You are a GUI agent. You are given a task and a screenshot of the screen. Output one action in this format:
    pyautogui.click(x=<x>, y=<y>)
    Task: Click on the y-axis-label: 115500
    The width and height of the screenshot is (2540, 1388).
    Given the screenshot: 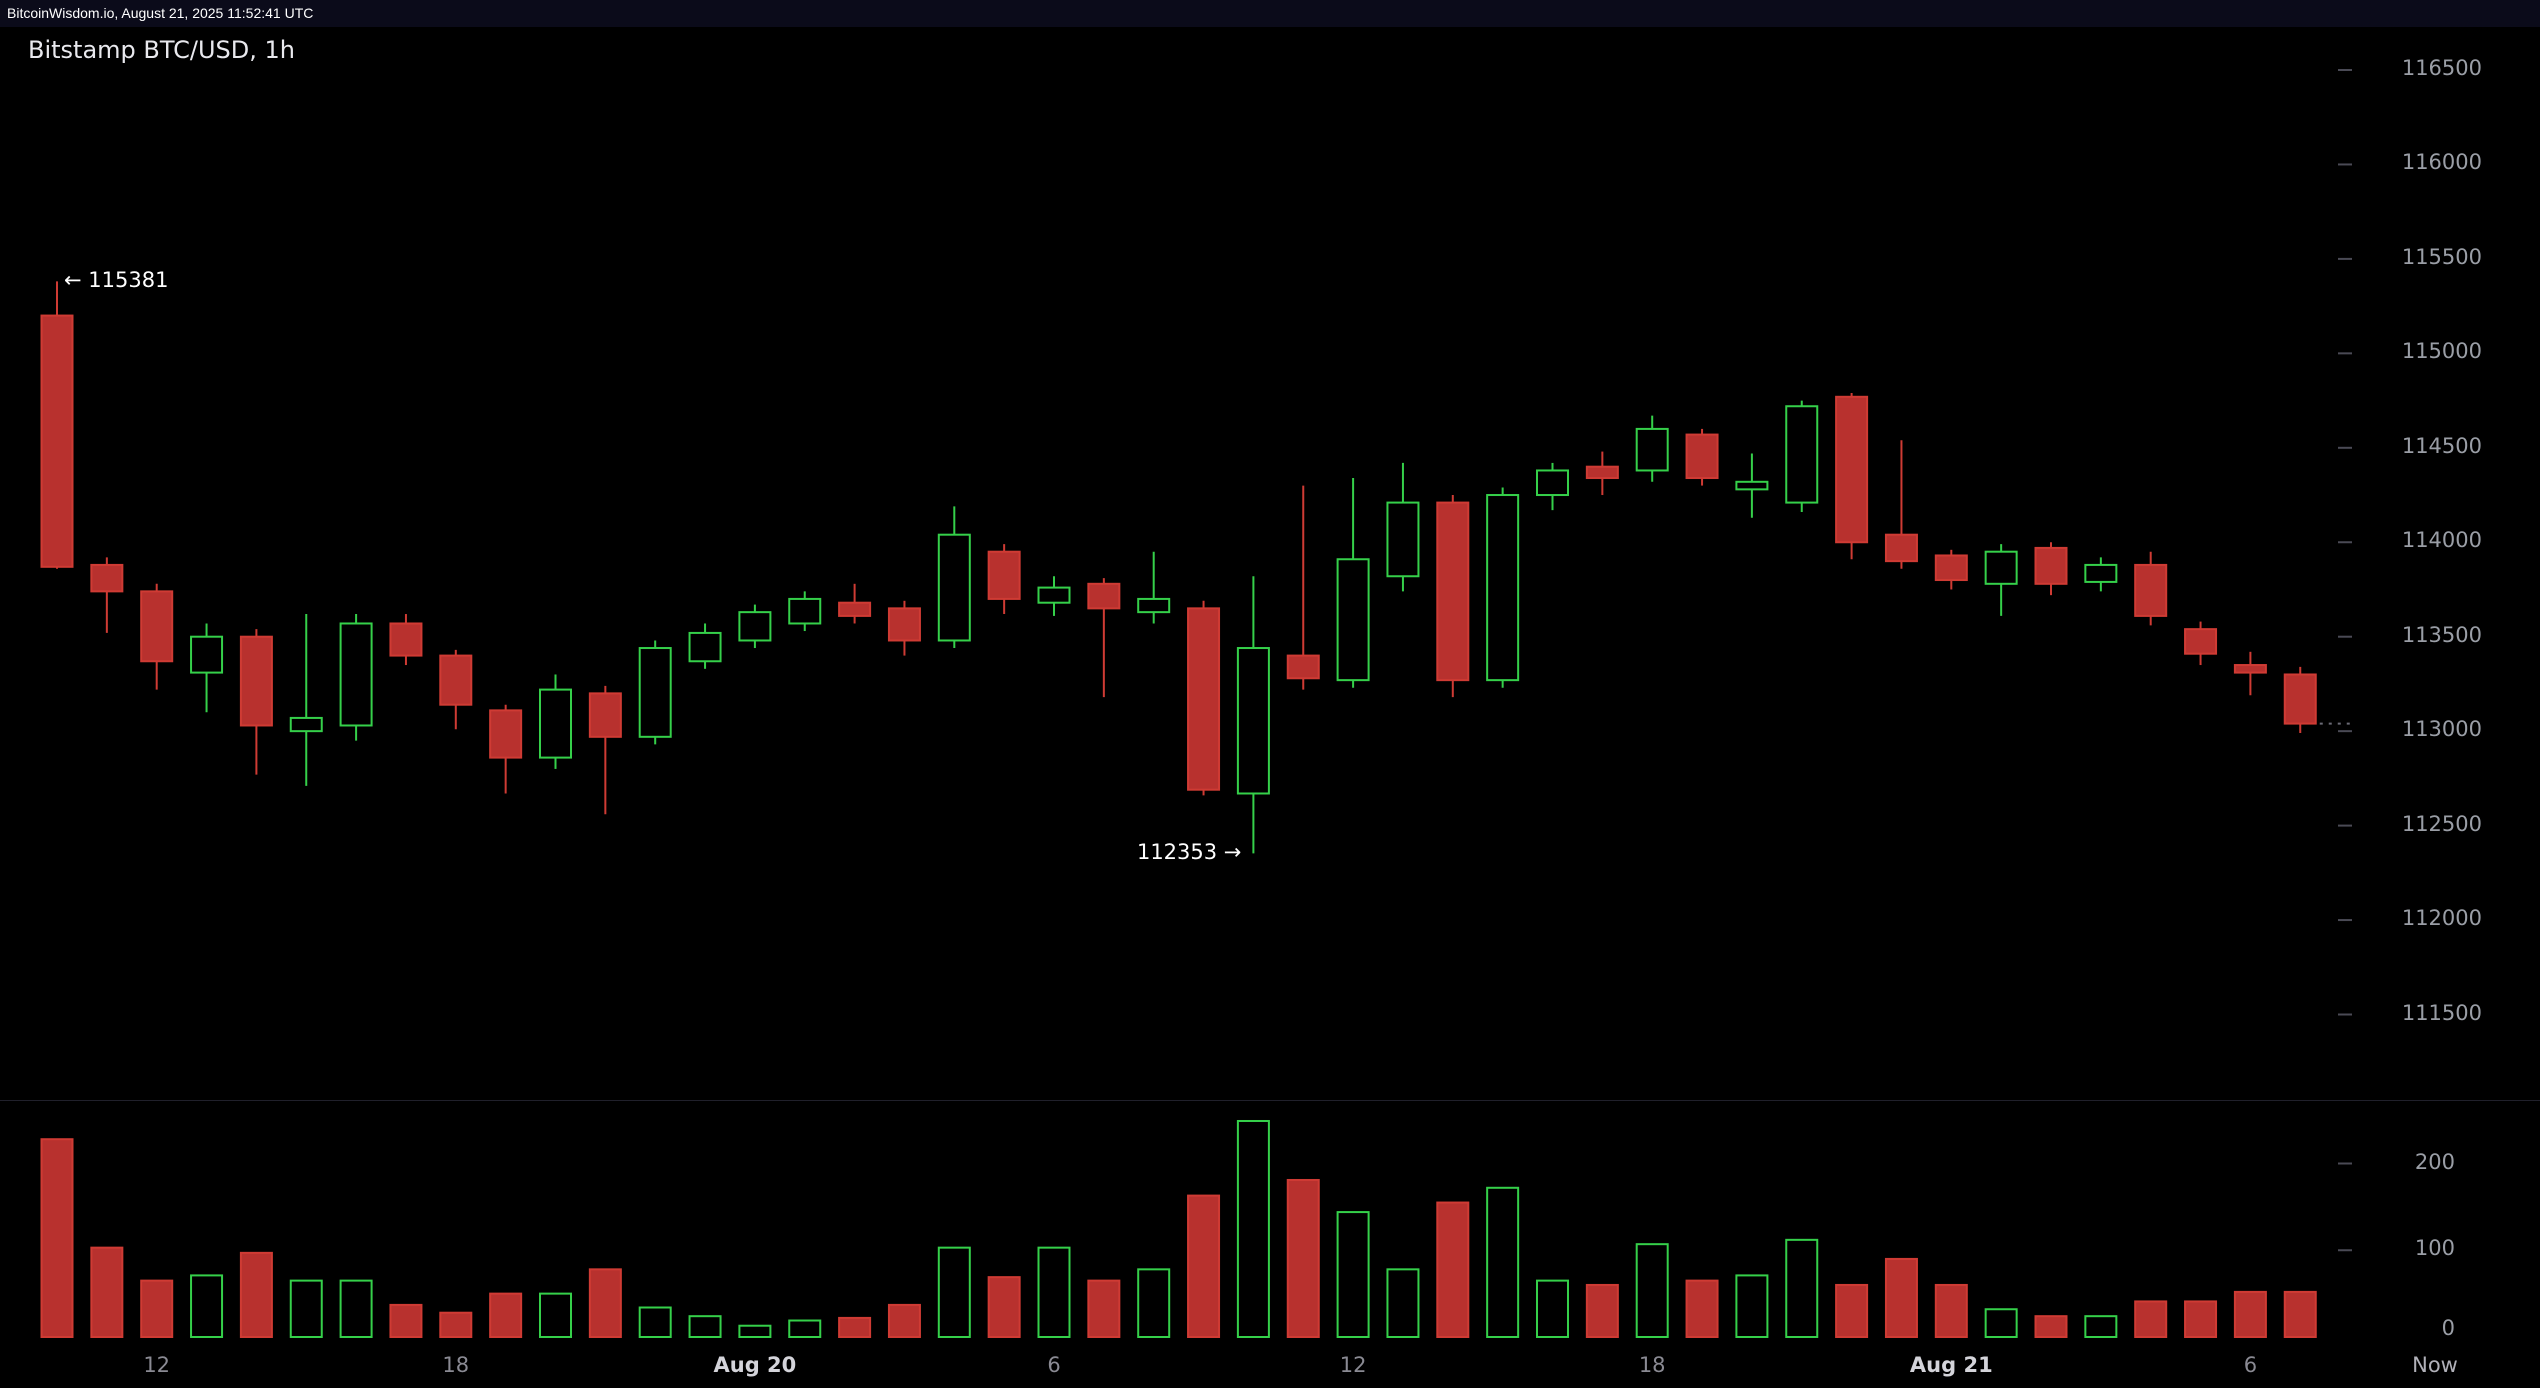 What is the action you would take?
    pyautogui.click(x=2441, y=256)
    